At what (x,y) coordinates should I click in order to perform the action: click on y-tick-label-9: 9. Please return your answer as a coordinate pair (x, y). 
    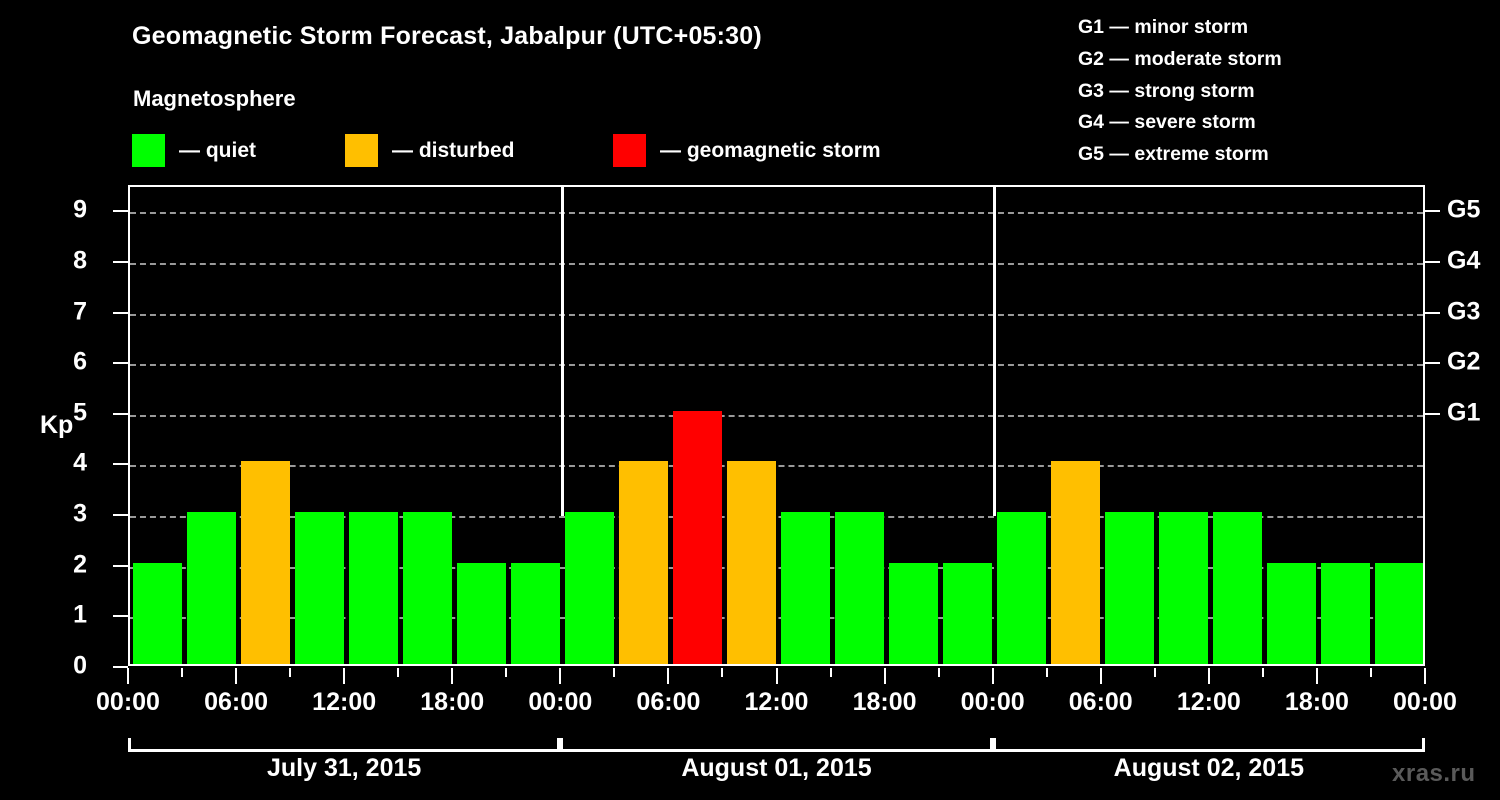
    Looking at the image, I should click on (80, 209).